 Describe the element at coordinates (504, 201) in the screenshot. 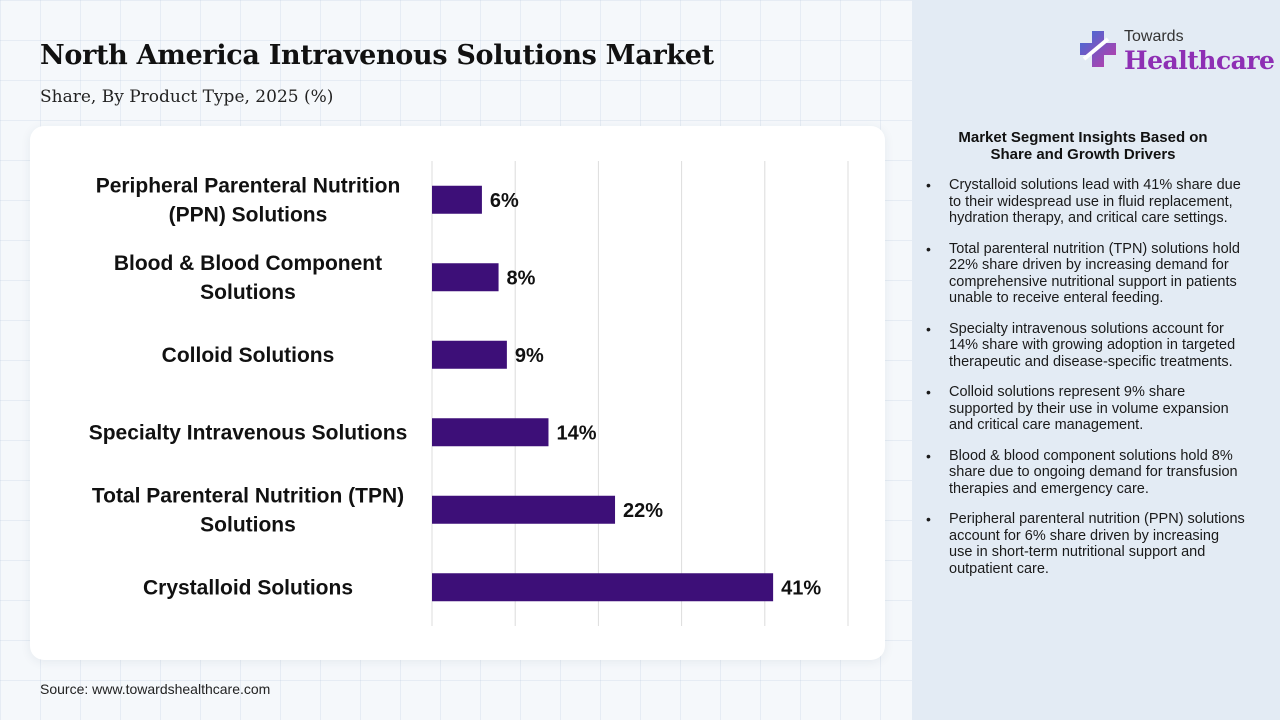

I see `data-label: 6%` at that location.